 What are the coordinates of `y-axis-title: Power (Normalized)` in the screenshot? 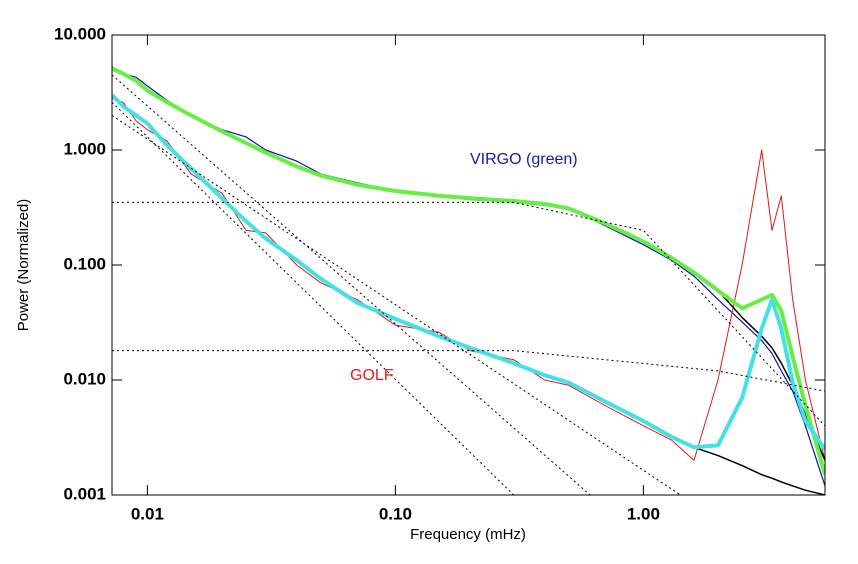 It's located at (23, 265).